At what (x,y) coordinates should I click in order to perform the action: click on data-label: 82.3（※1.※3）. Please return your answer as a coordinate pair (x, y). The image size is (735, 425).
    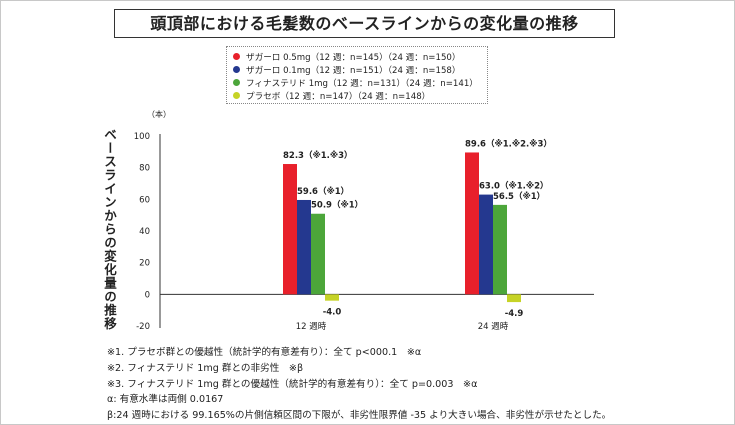
    Looking at the image, I should click on (318, 155).